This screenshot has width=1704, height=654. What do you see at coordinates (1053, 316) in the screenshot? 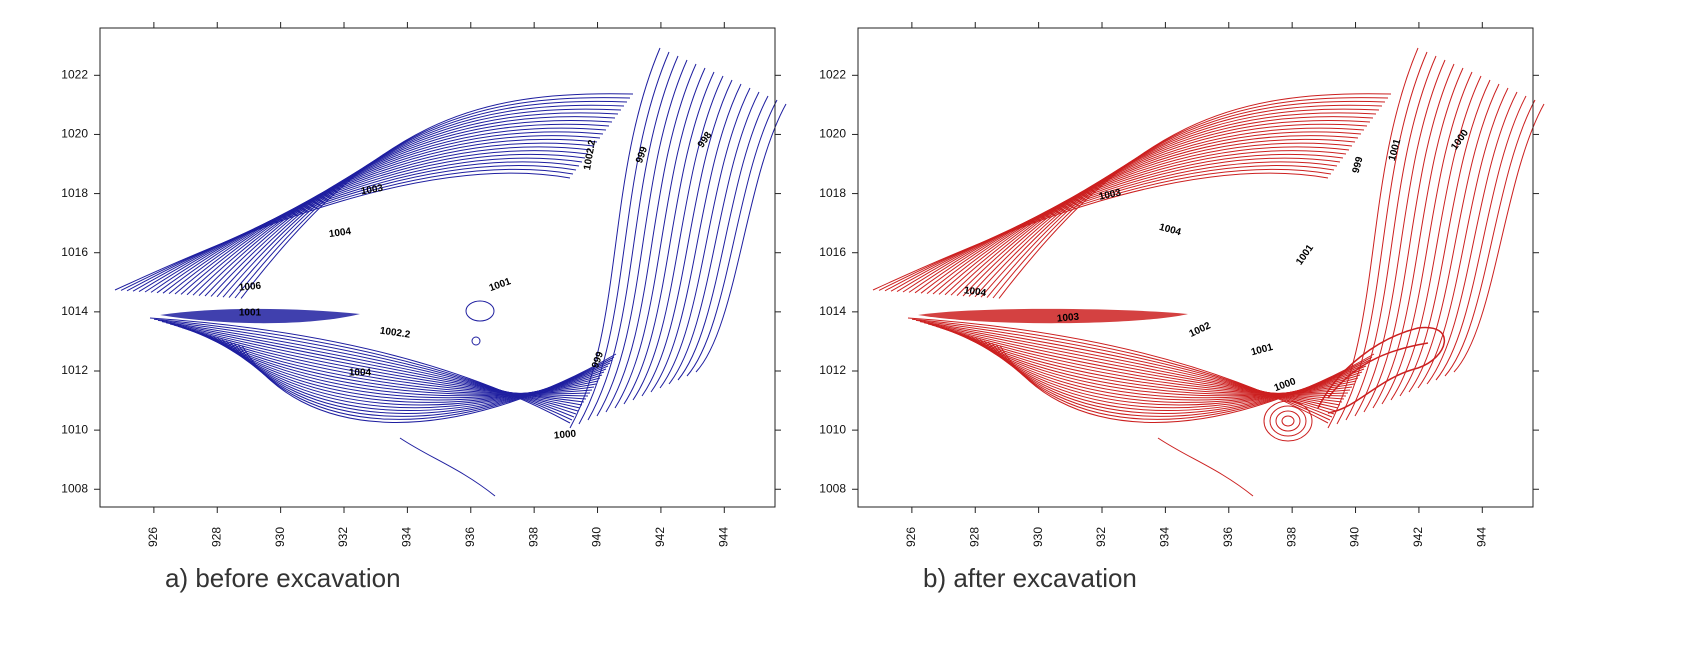
I see `contour-band` at bounding box center [1053, 316].